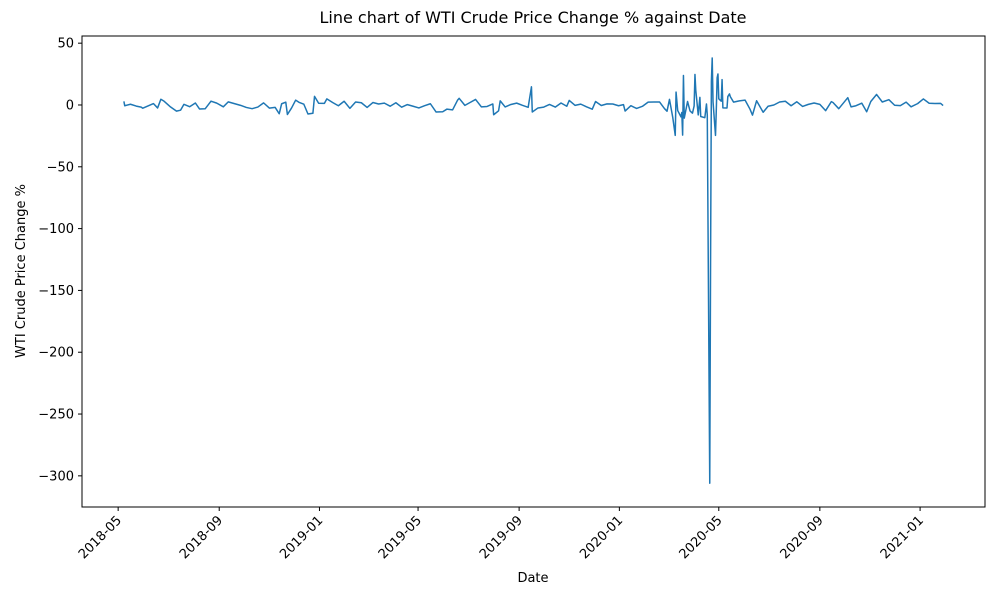  I want to click on y-axis-label: WTI Crude Price Change %, so click(21, 271).